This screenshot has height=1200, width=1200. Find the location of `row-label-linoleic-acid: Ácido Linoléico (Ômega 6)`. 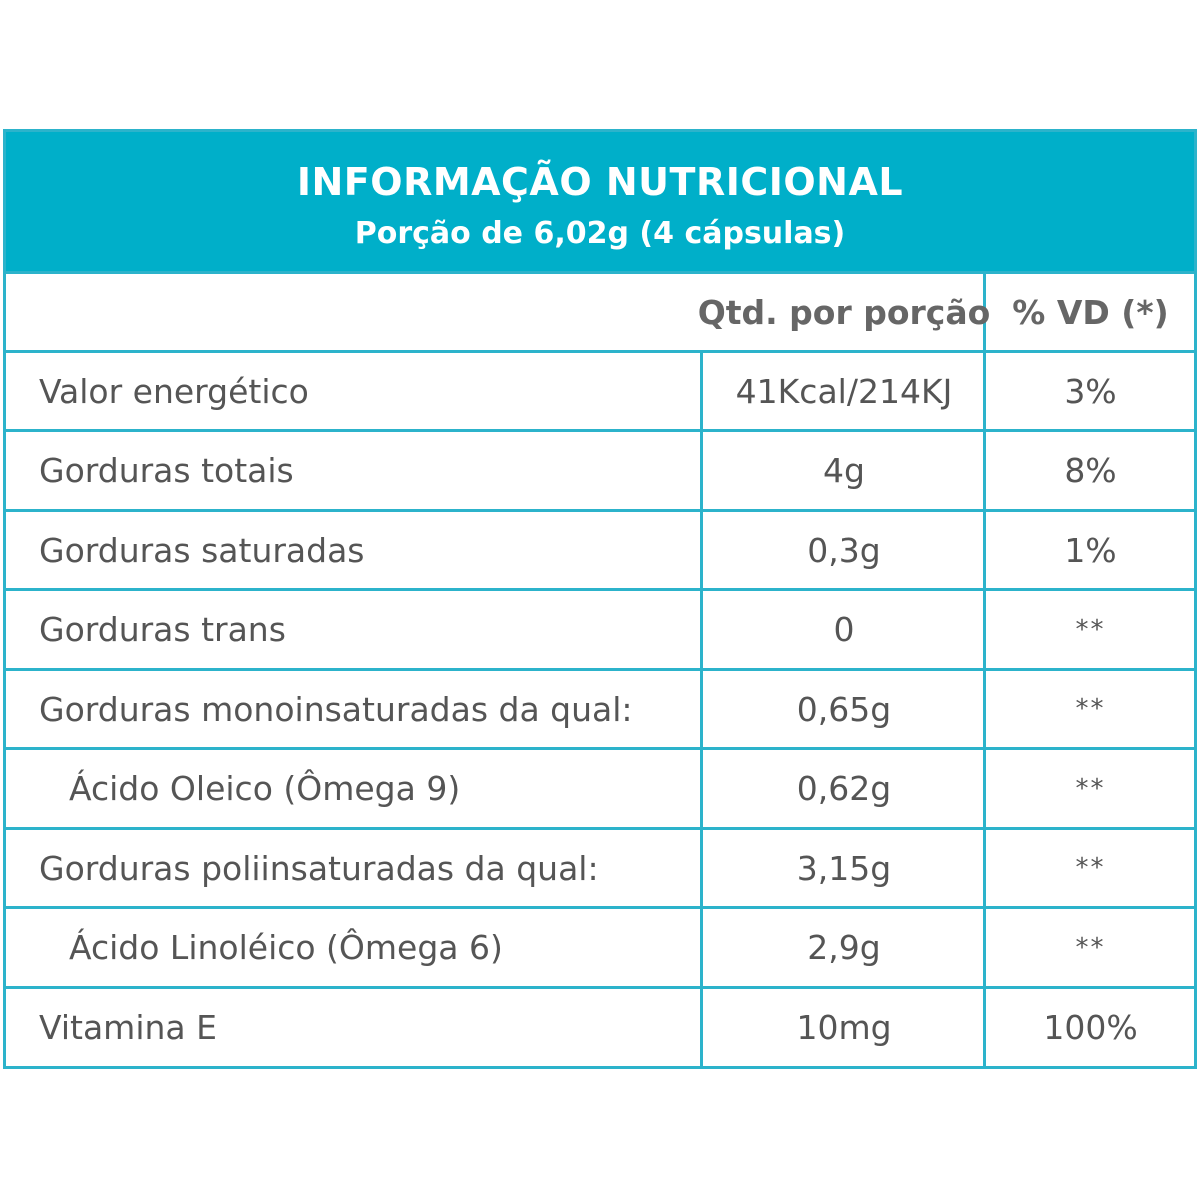

row-label-linoleic-acid: Ácido Linoléico (Ômega 6) is located at coordinates (286, 947).